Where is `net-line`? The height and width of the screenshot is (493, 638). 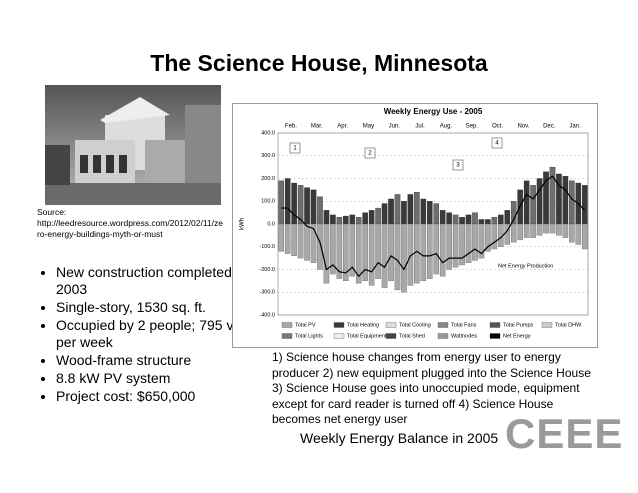 net-line is located at coordinates (433, 226).